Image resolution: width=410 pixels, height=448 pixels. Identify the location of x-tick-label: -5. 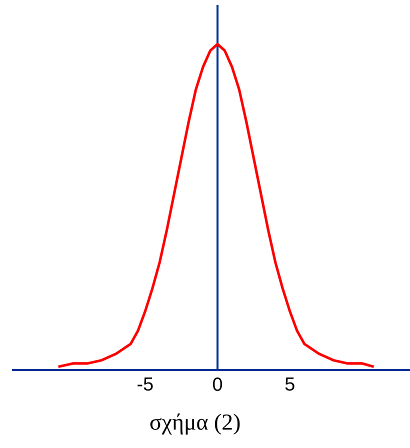
(145, 384).